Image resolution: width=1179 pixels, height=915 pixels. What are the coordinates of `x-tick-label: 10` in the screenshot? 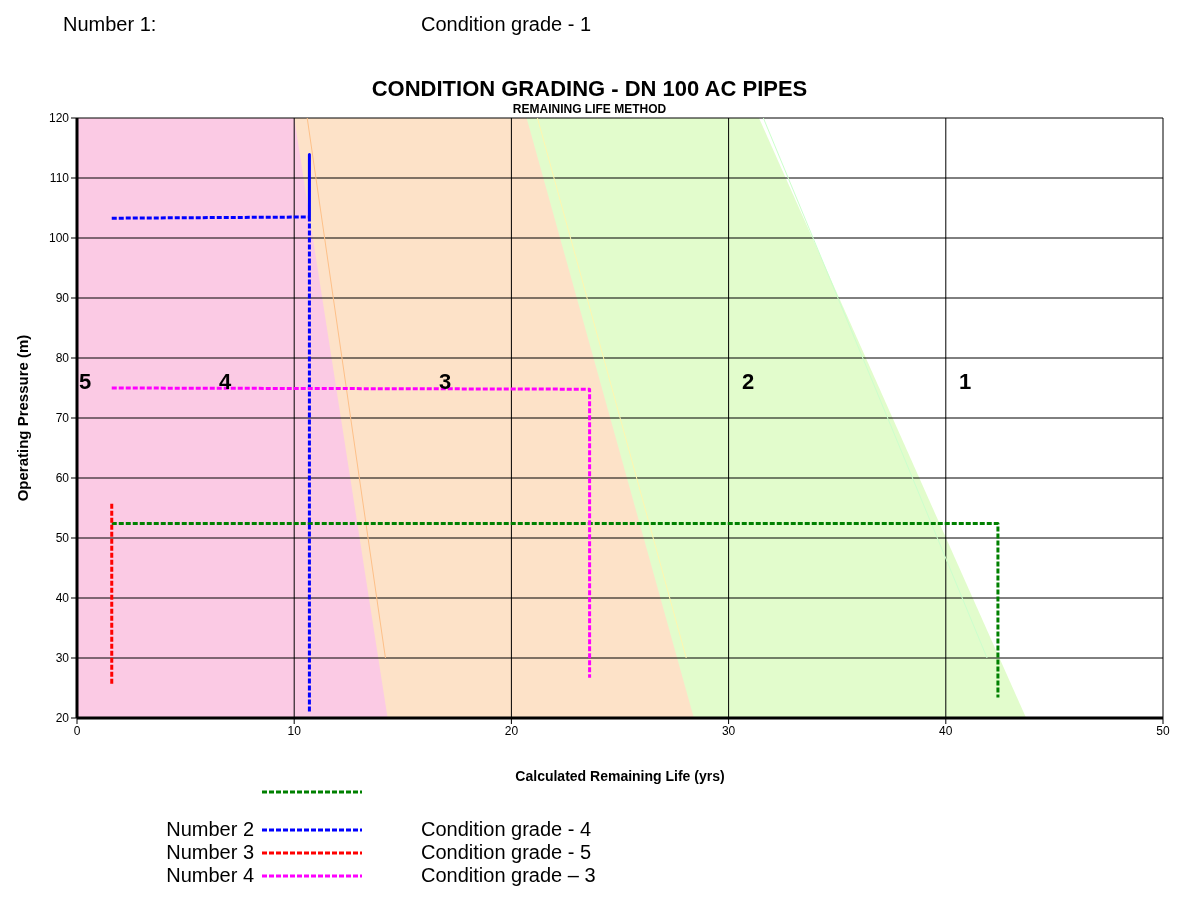 It's located at (294, 730).